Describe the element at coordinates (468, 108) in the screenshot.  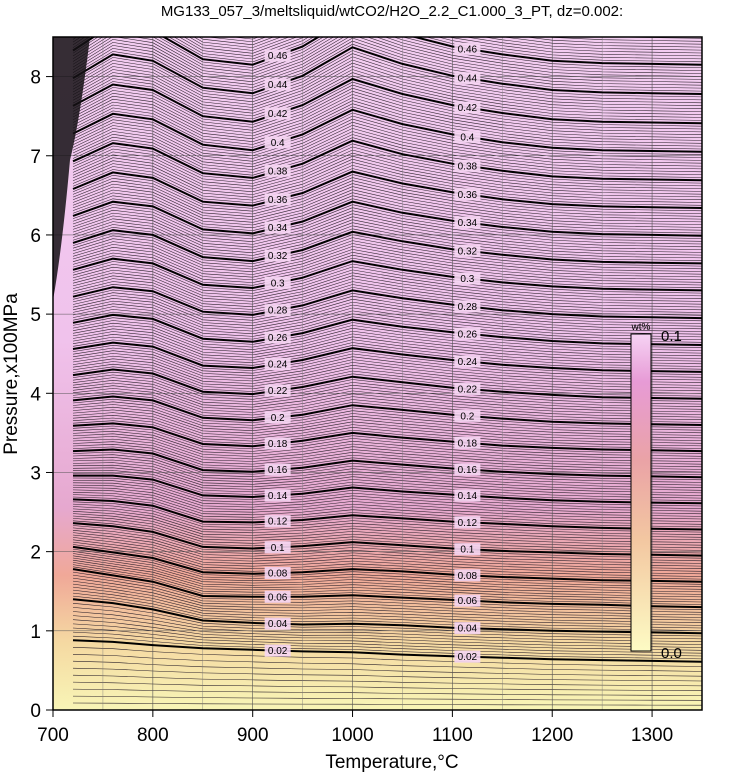
I see `contour-label: 0.42` at that location.